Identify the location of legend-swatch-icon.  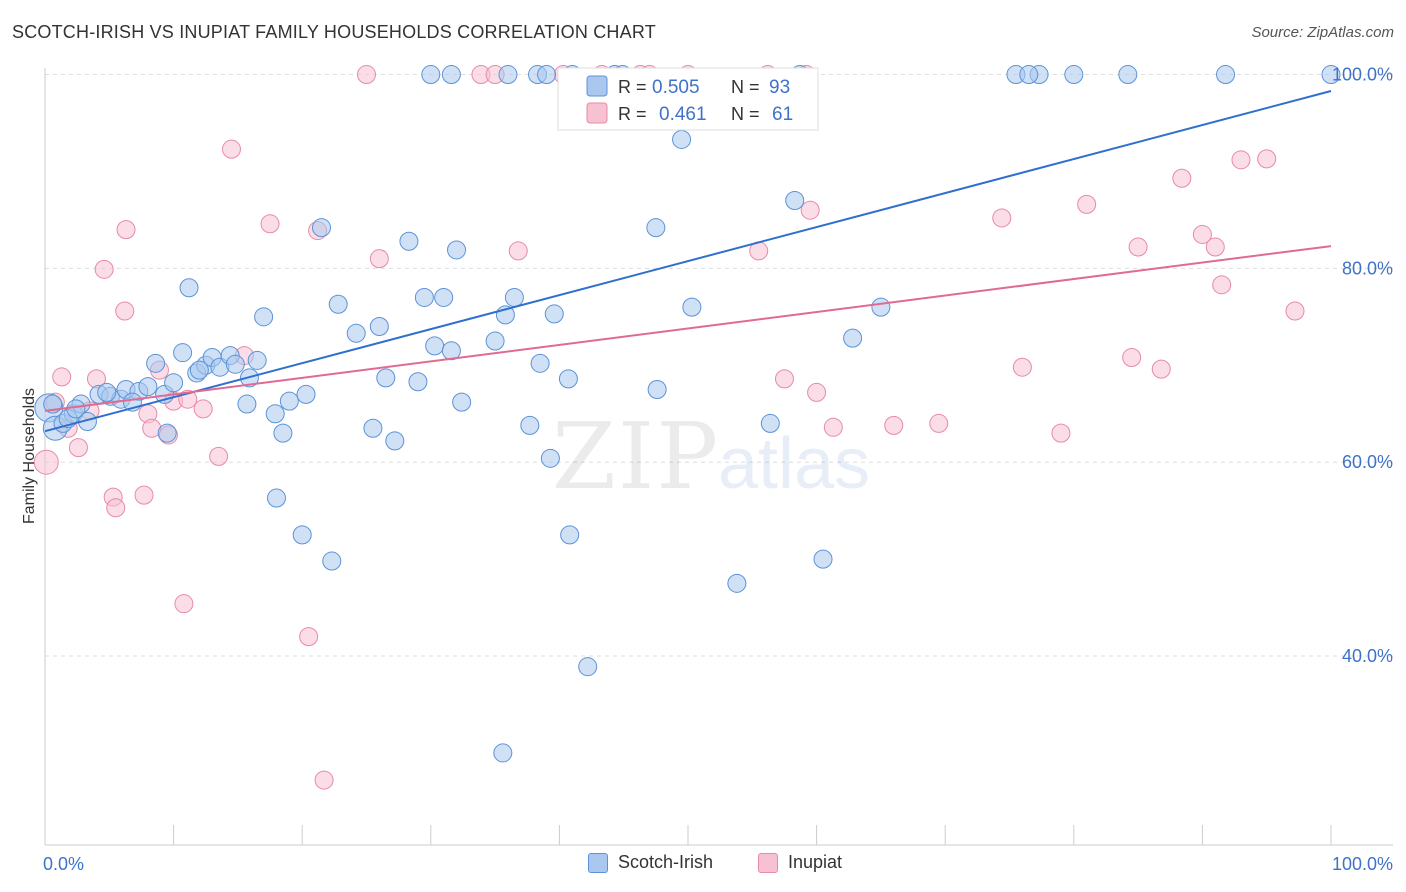
(598, 862).